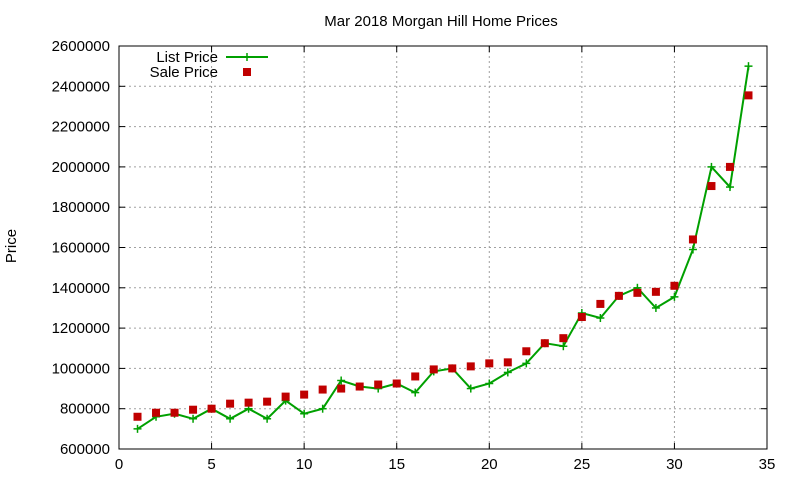  Describe the element at coordinates (396, 464) in the screenshot. I see `x-tick-label: 15` at that location.